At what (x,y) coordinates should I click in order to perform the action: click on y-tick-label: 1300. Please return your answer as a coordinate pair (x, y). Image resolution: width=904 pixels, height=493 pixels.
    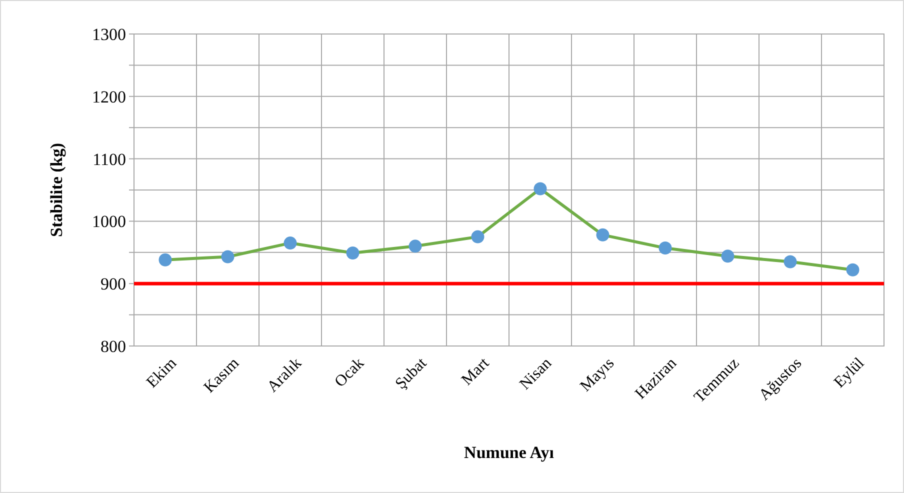
    Looking at the image, I should click on (109, 34).